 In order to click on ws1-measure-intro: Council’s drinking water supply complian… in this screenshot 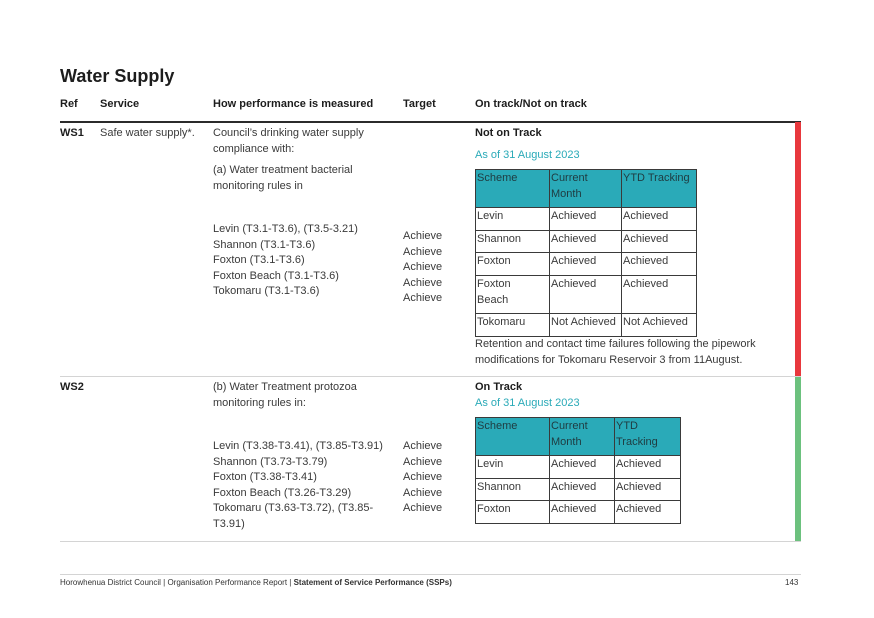, I will do `click(288, 141)`.